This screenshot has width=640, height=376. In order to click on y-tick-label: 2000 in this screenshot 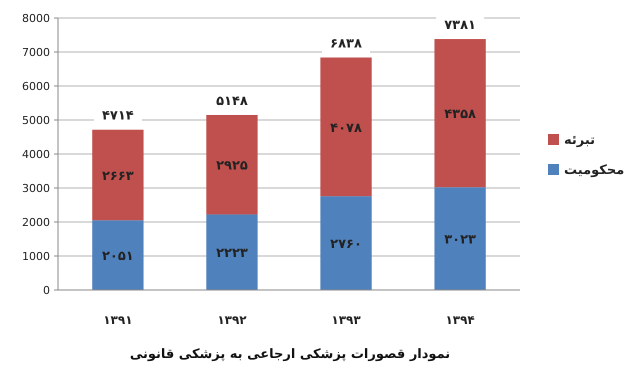, I will do `click(36, 222)`.